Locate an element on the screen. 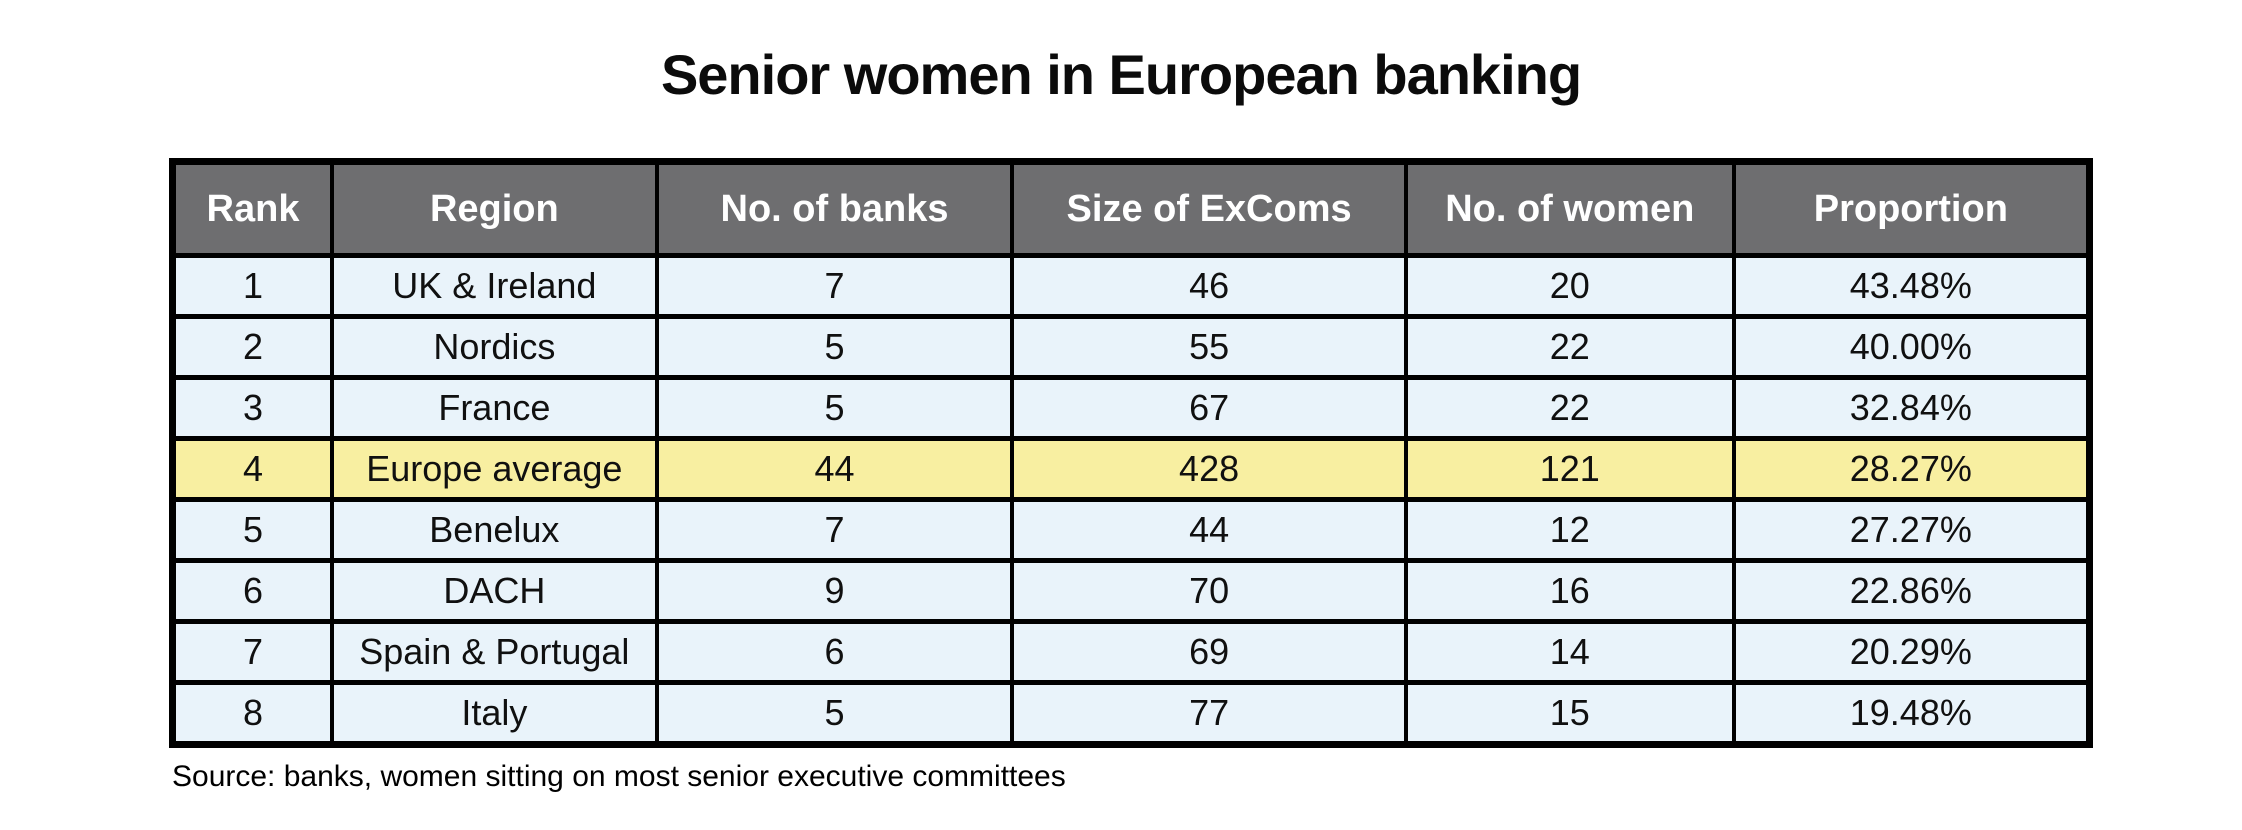  cell-proportion: 22.86% is located at coordinates (1911, 591).